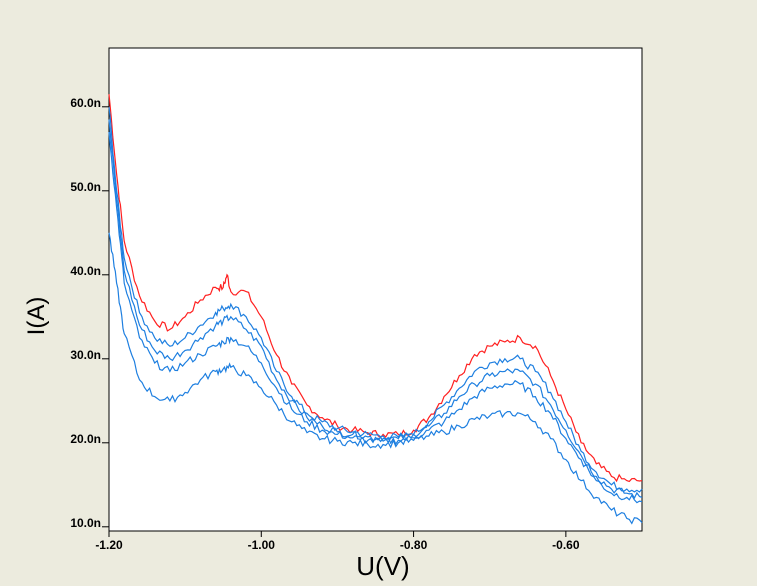 The image size is (757, 586). Describe the element at coordinates (85, 271) in the screenshot. I see `y-tick-label: 40.0n` at that location.